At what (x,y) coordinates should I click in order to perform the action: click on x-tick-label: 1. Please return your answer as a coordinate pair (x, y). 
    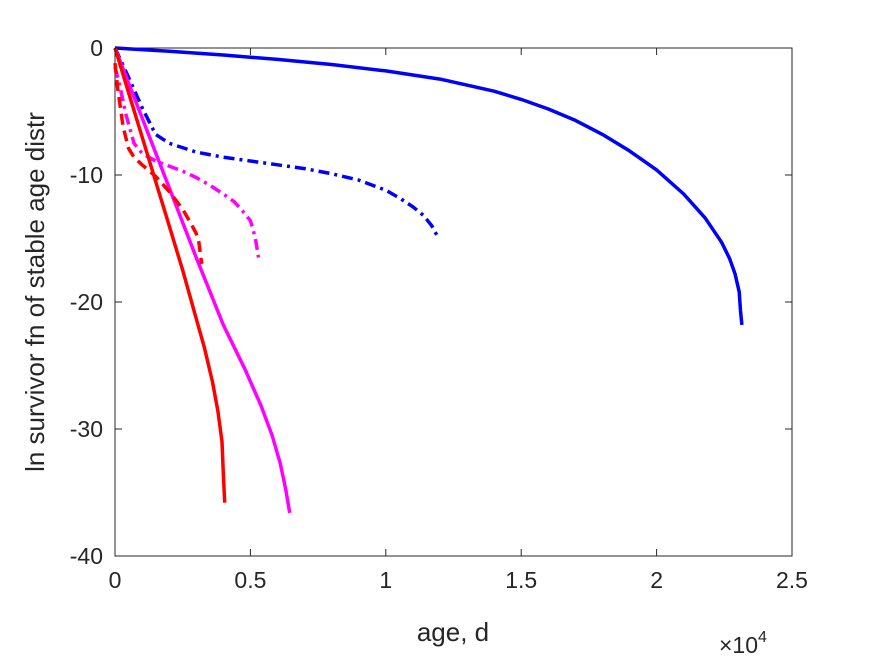
    Looking at the image, I should click on (385, 580).